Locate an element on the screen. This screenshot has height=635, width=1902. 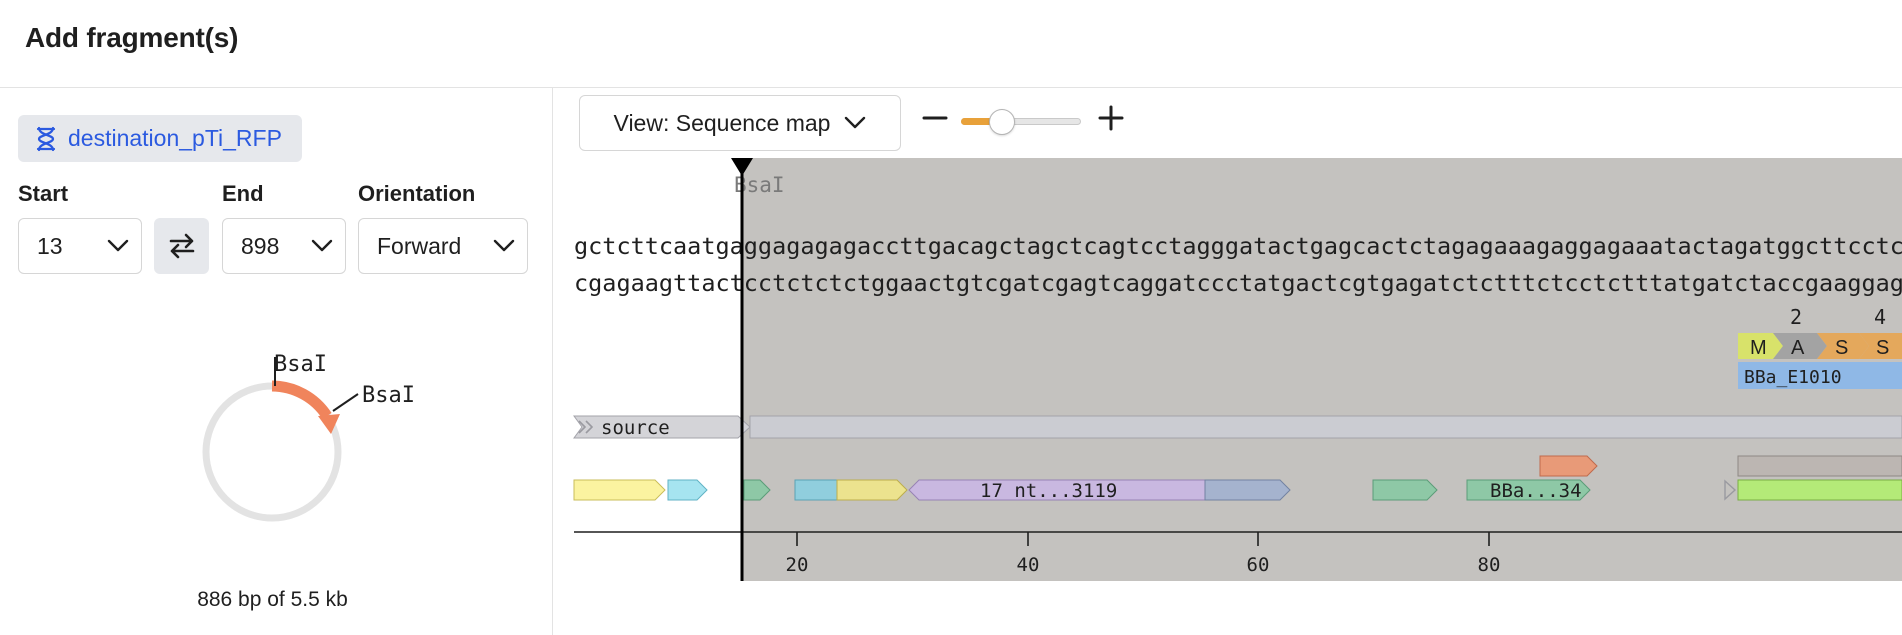
amino-acid-label: M is located at coordinates (1758, 348).